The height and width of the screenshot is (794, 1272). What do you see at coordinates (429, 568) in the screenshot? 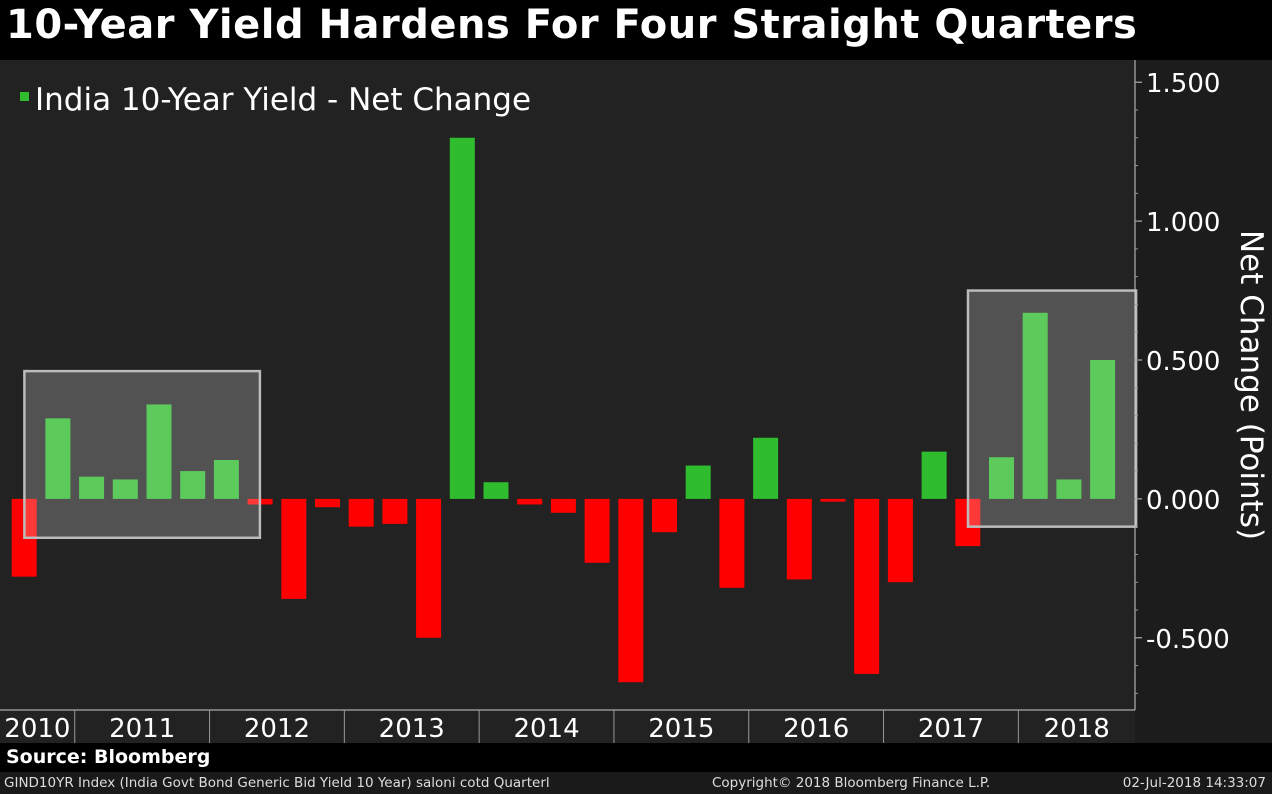
I see `bar-2013-q3` at bounding box center [429, 568].